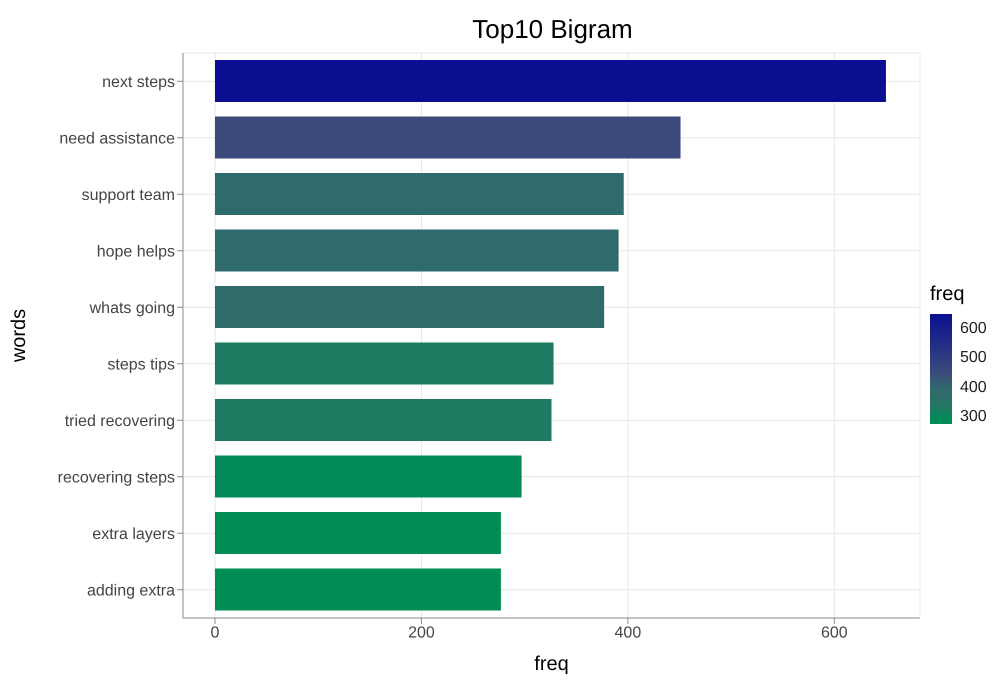 Image resolution: width=996 pixels, height=685 pixels. Describe the element at coordinates (131, 591) in the screenshot. I see `y-tick-label: adding extra` at that location.